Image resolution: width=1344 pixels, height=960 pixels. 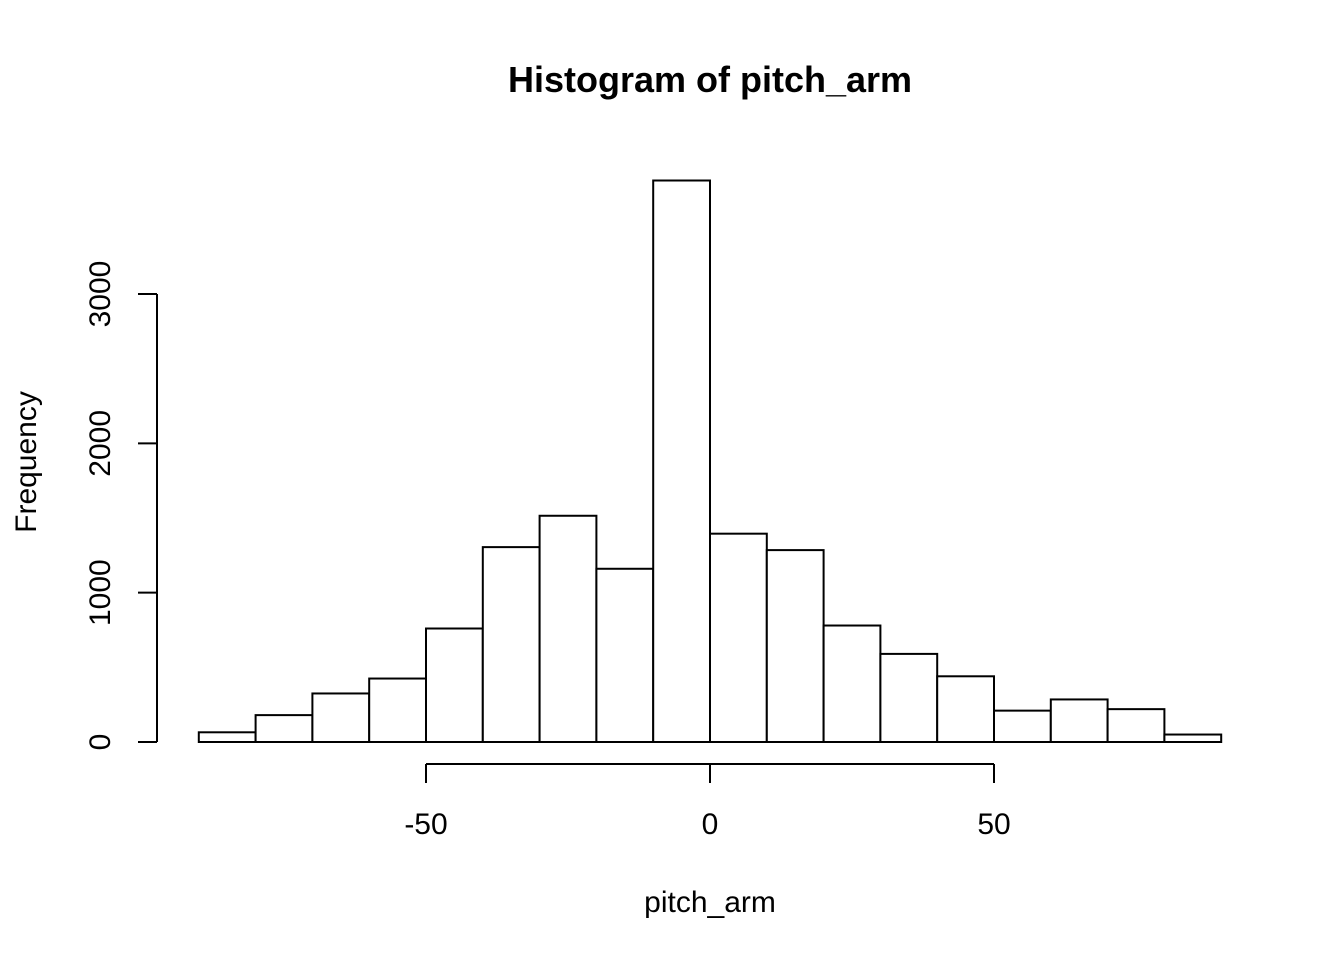 What do you see at coordinates (121, 506) in the screenshot?
I see `y-axis: 0 1000 2000 3000` at bounding box center [121, 506].